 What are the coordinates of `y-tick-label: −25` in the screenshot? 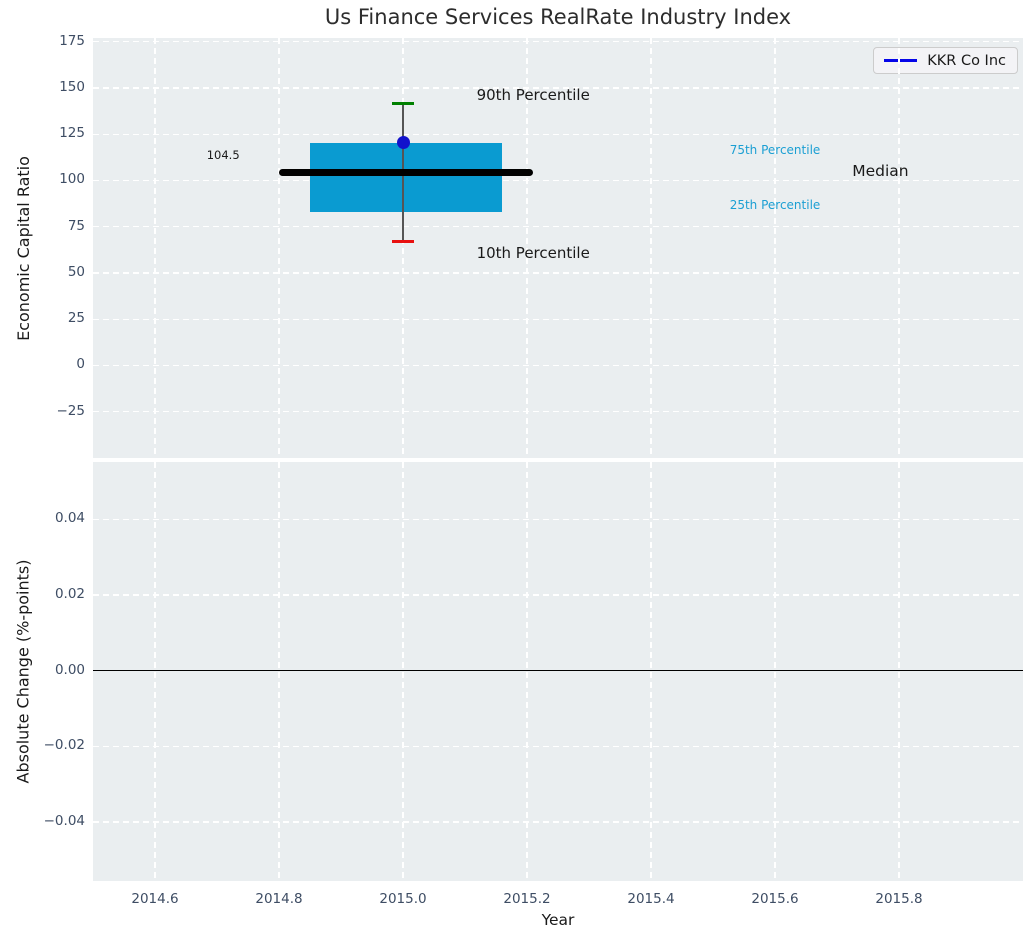 It's located at (71, 410).